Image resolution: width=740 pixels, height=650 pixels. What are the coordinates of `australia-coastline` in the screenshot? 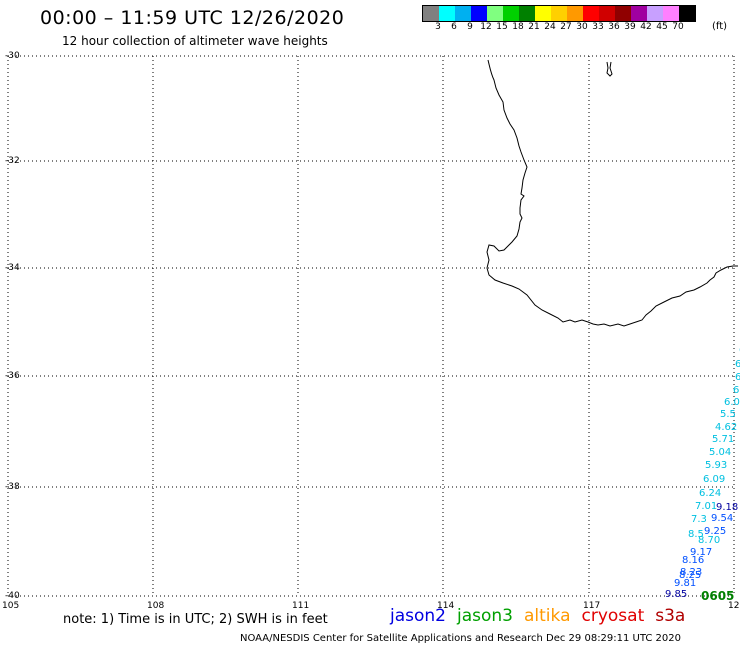 It's located at (612, 193).